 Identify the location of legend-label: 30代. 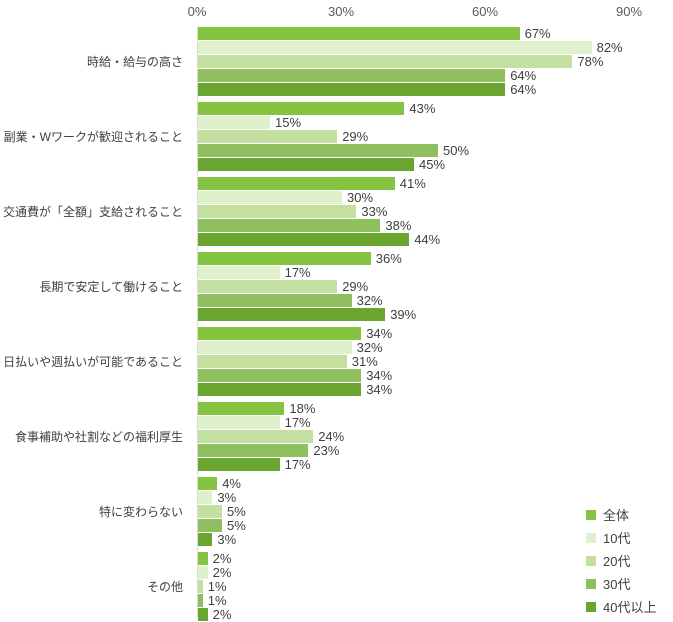
(617, 584).